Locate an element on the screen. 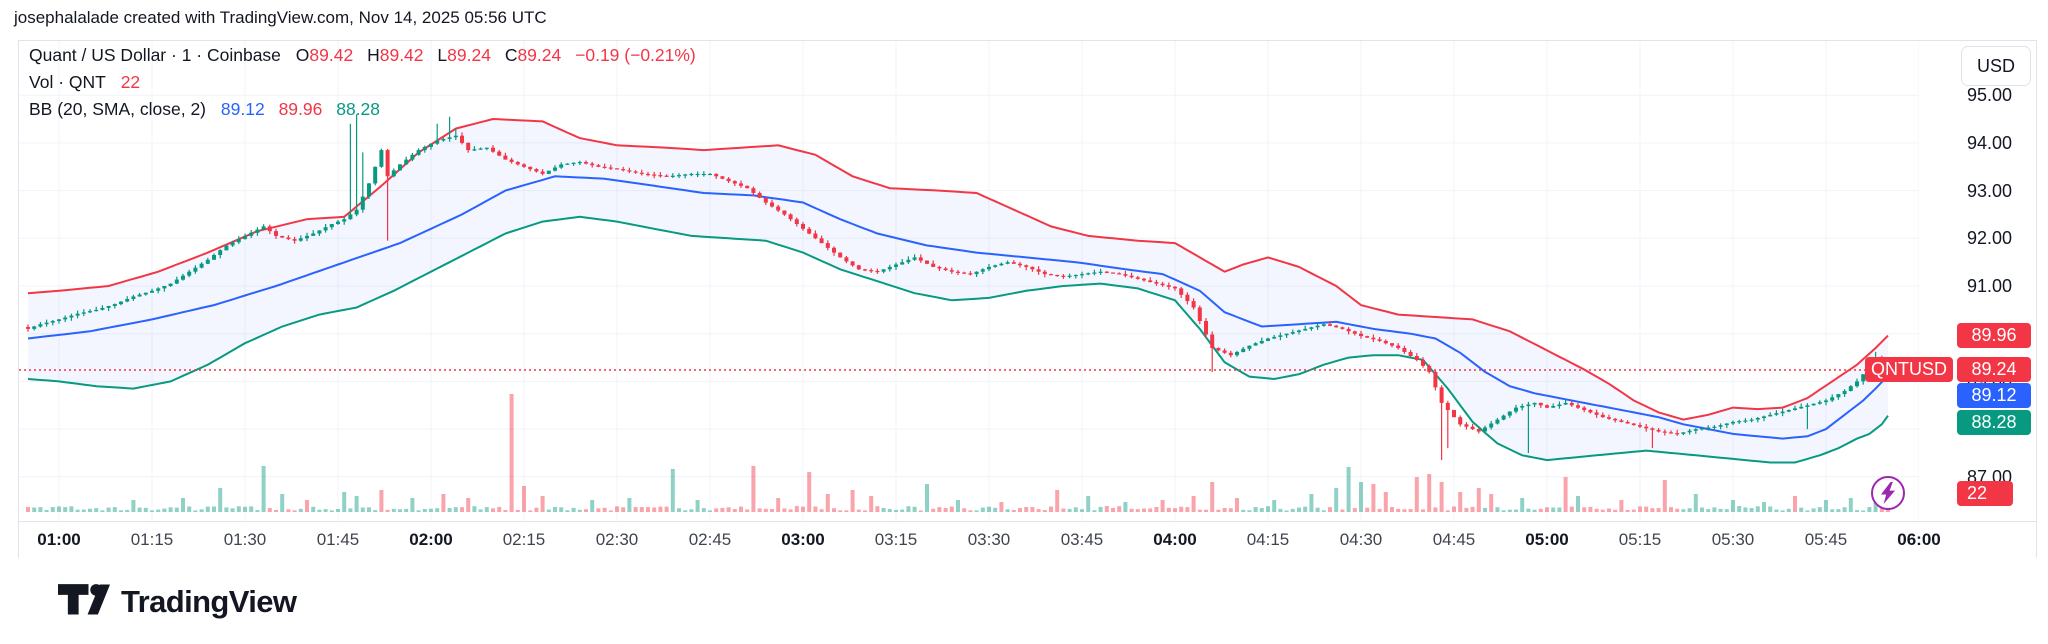  time-tick: 05:00 is located at coordinates (1547, 539).